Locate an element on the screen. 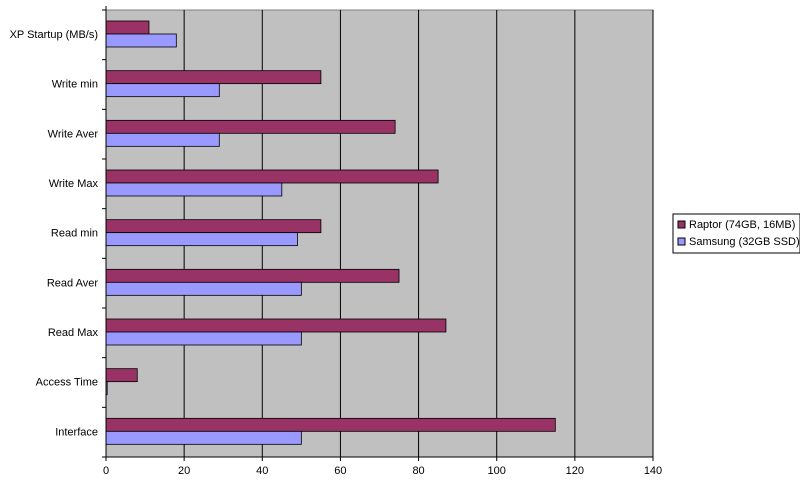 The width and height of the screenshot is (800, 490). x-tick-label: 20 is located at coordinates (184, 471).